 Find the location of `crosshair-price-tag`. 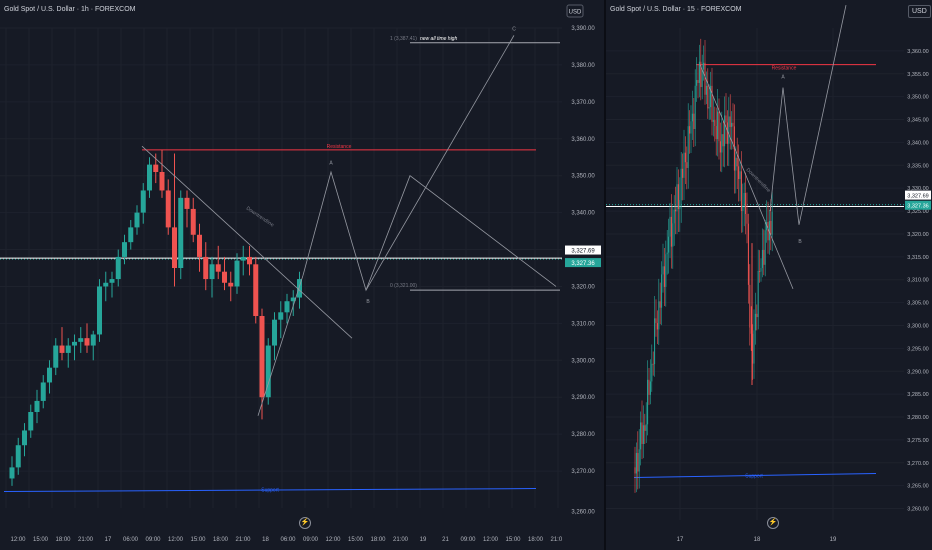

crosshair-price-tag is located at coordinates (918, 195).